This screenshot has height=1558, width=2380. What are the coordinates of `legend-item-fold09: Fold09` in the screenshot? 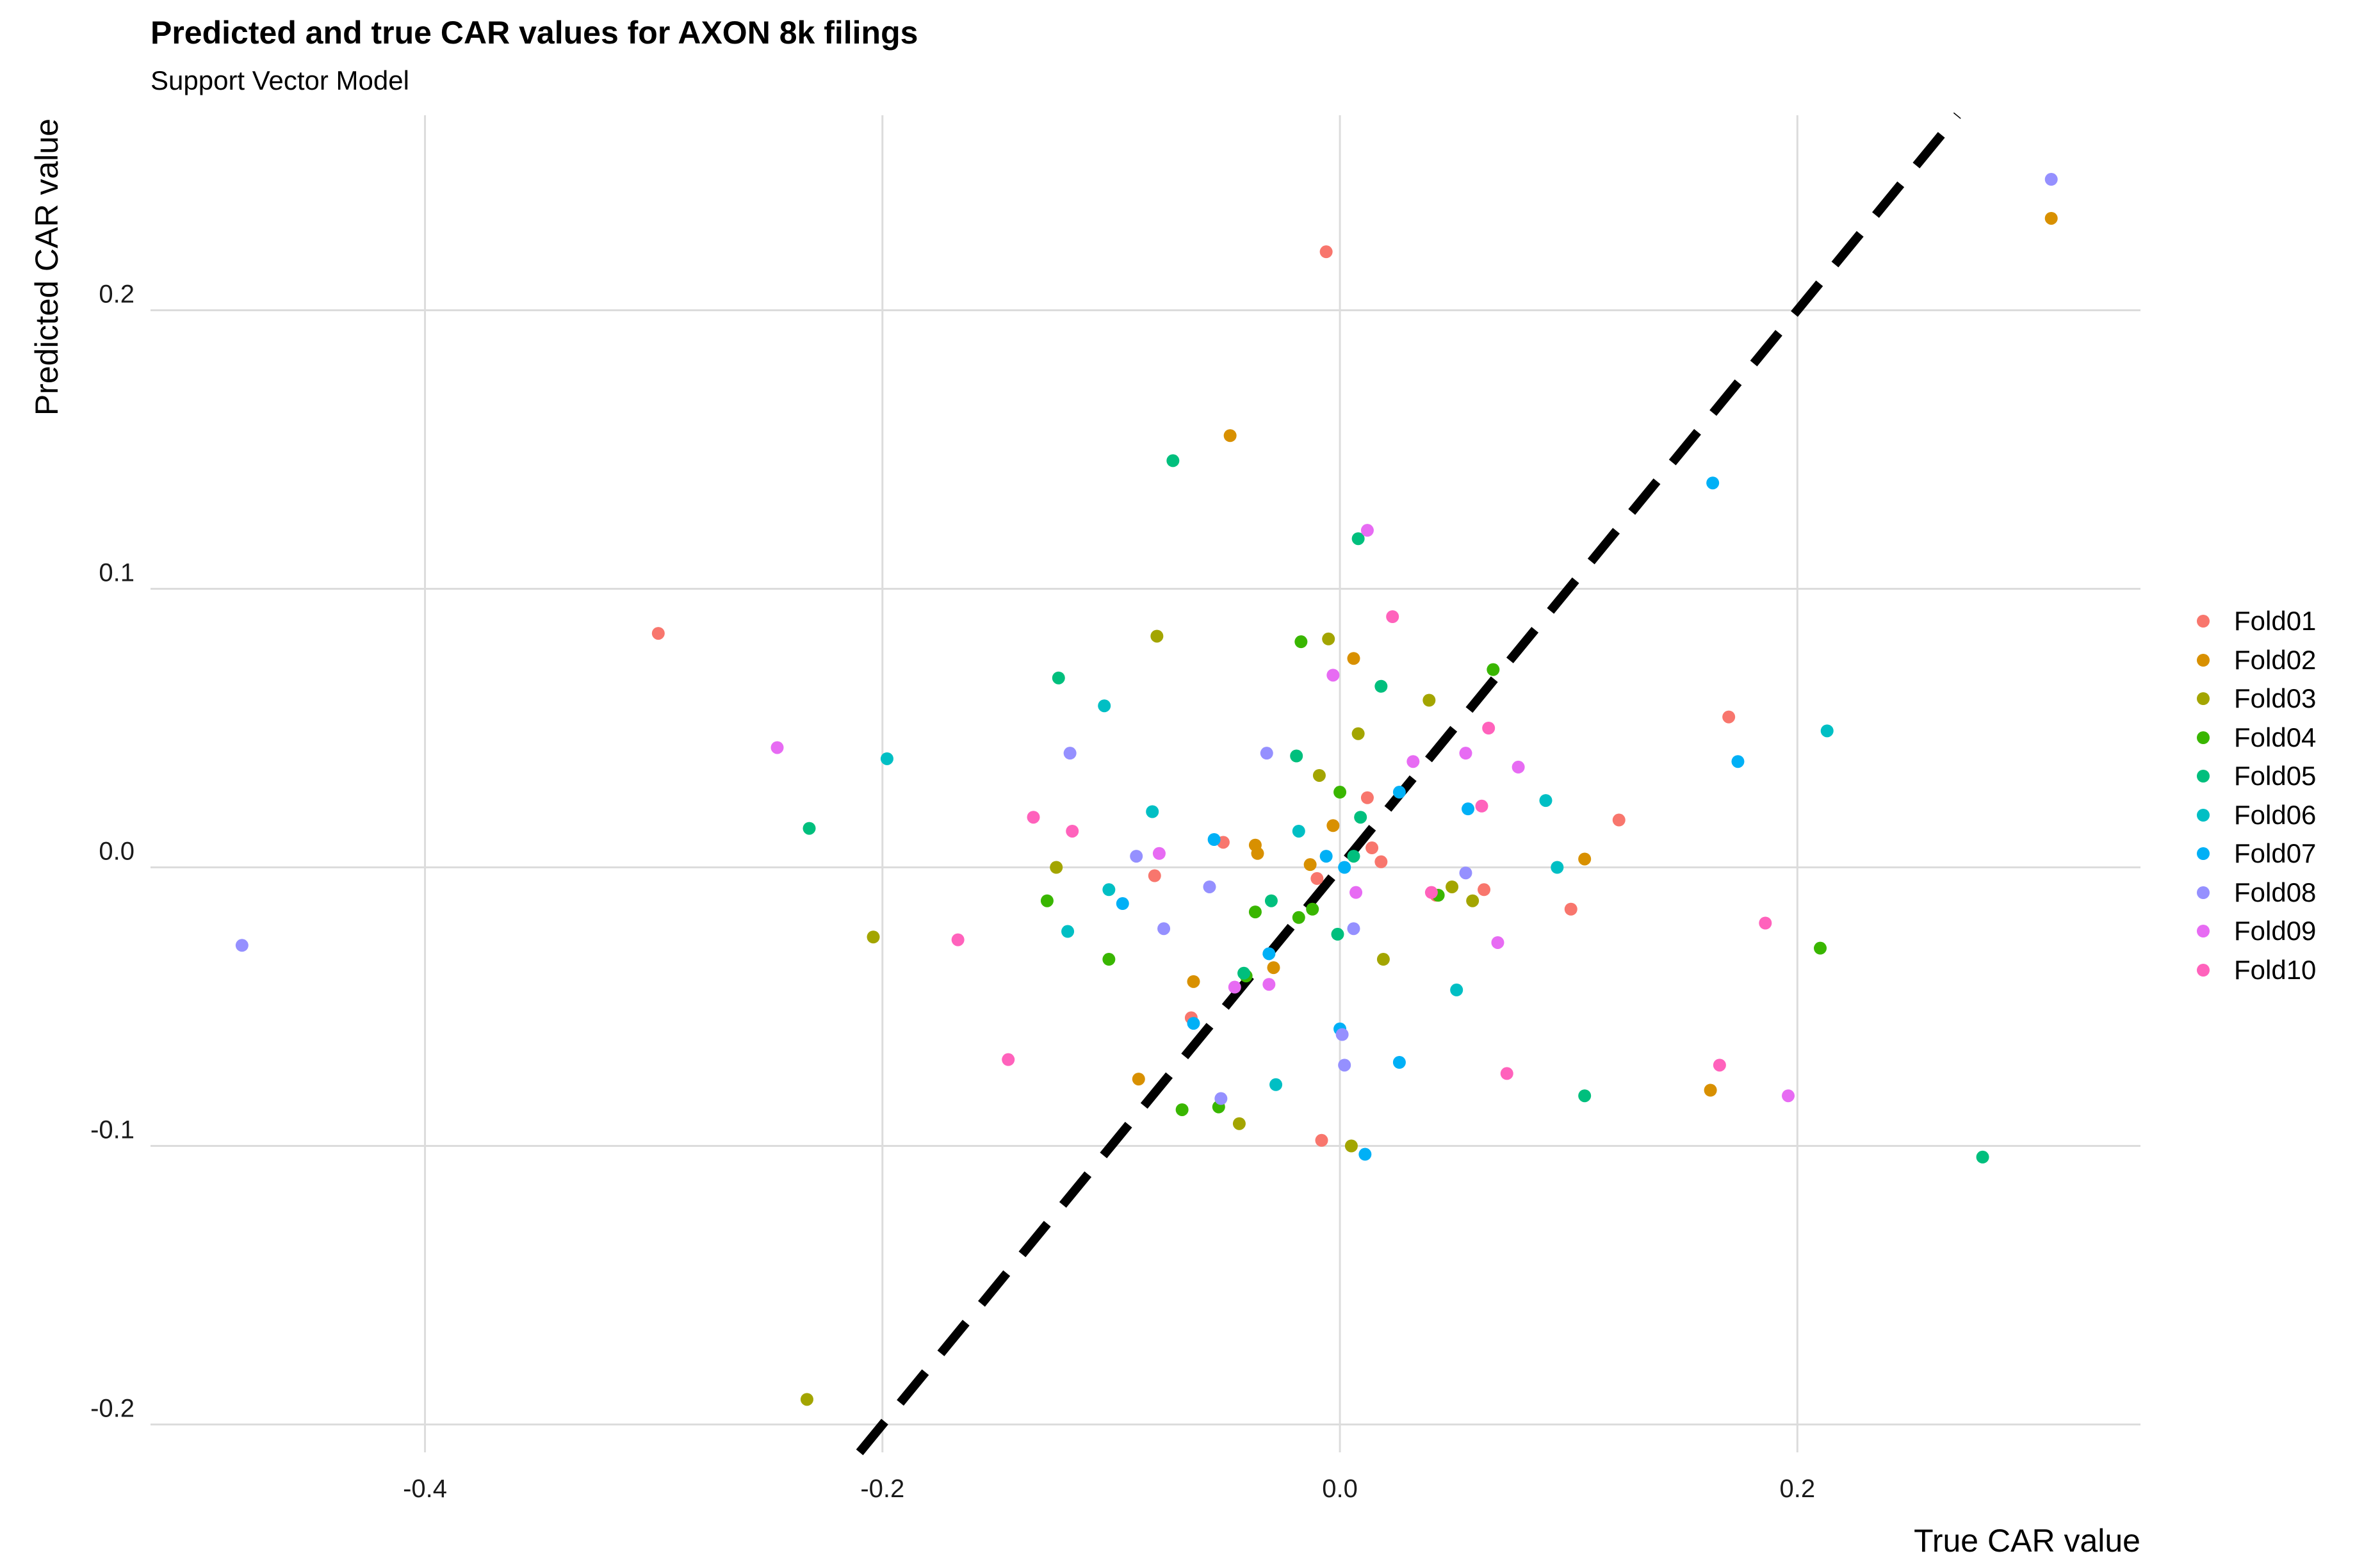 It's located at (2256, 931).